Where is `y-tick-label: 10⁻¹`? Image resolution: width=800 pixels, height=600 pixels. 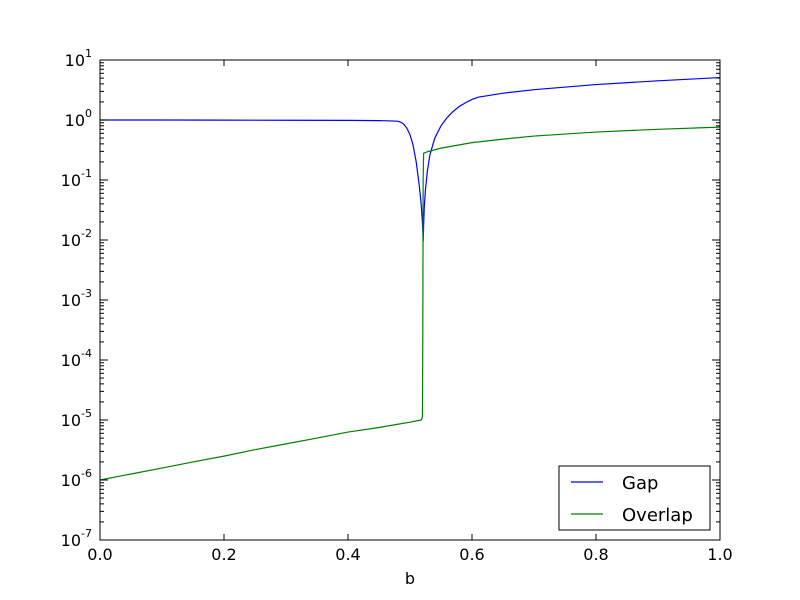
y-tick-label: 10⁻¹ is located at coordinates (76, 178).